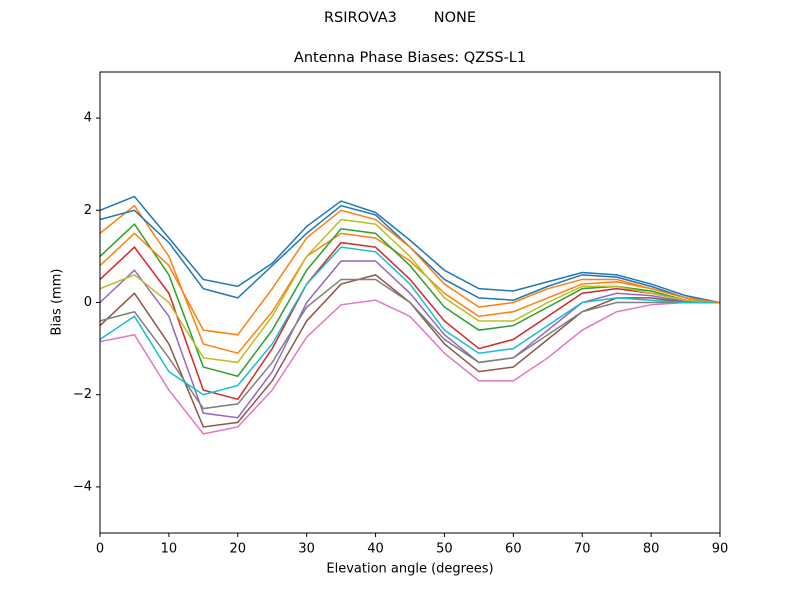 This screenshot has width=800, height=600. Describe the element at coordinates (513, 549) in the screenshot. I see `x-tick-label: 60` at that location.